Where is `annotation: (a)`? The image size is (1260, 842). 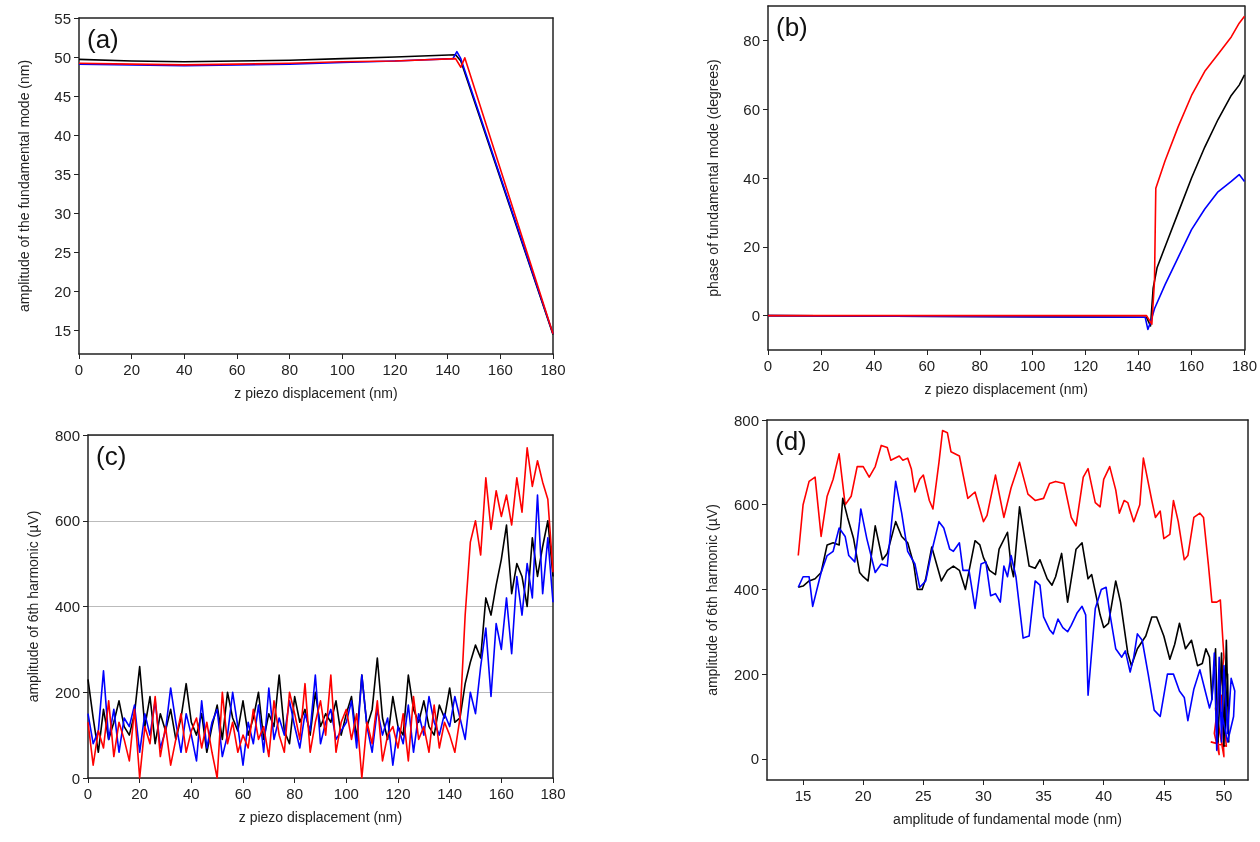 annotation: (a) is located at coordinates (103, 39).